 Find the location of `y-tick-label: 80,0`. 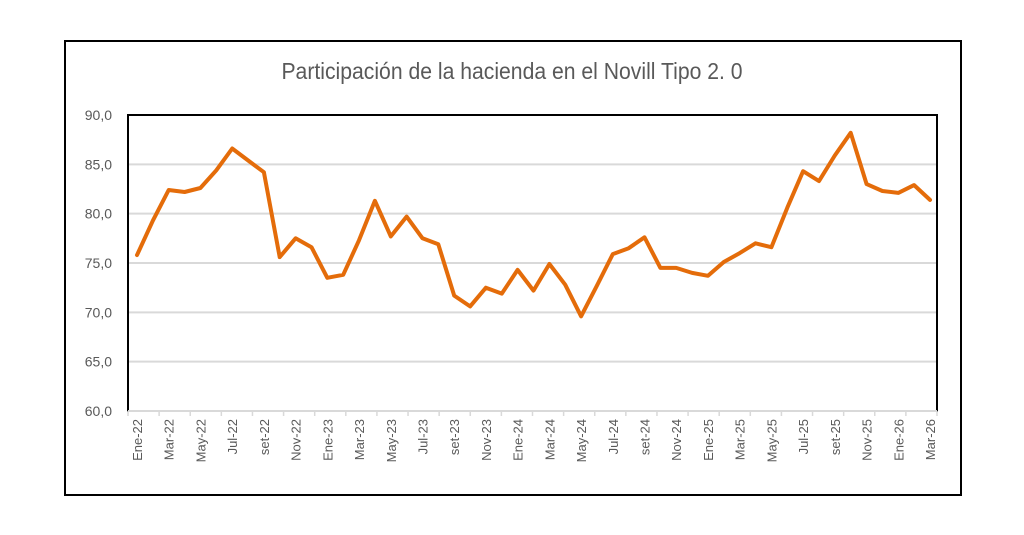

y-tick-label: 80,0 is located at coordinates (98, 214).